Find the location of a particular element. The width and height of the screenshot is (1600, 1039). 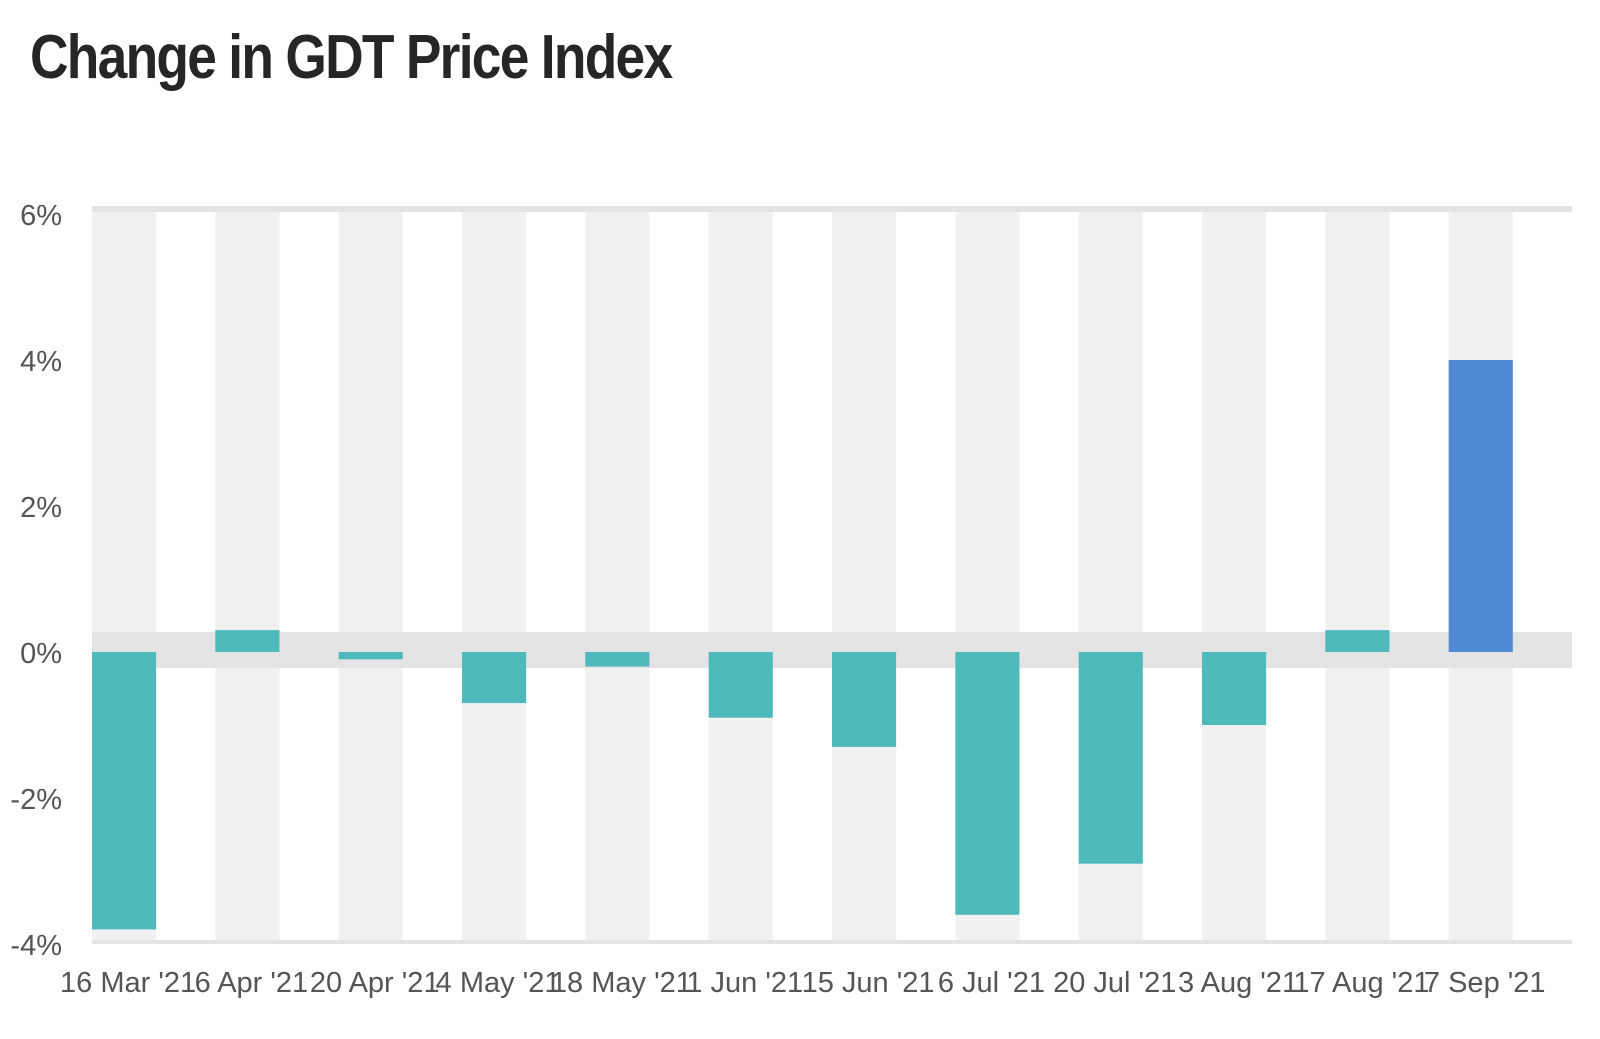

x-tick-label: 7 Sep '21 is located at coordinates (1485, 983).